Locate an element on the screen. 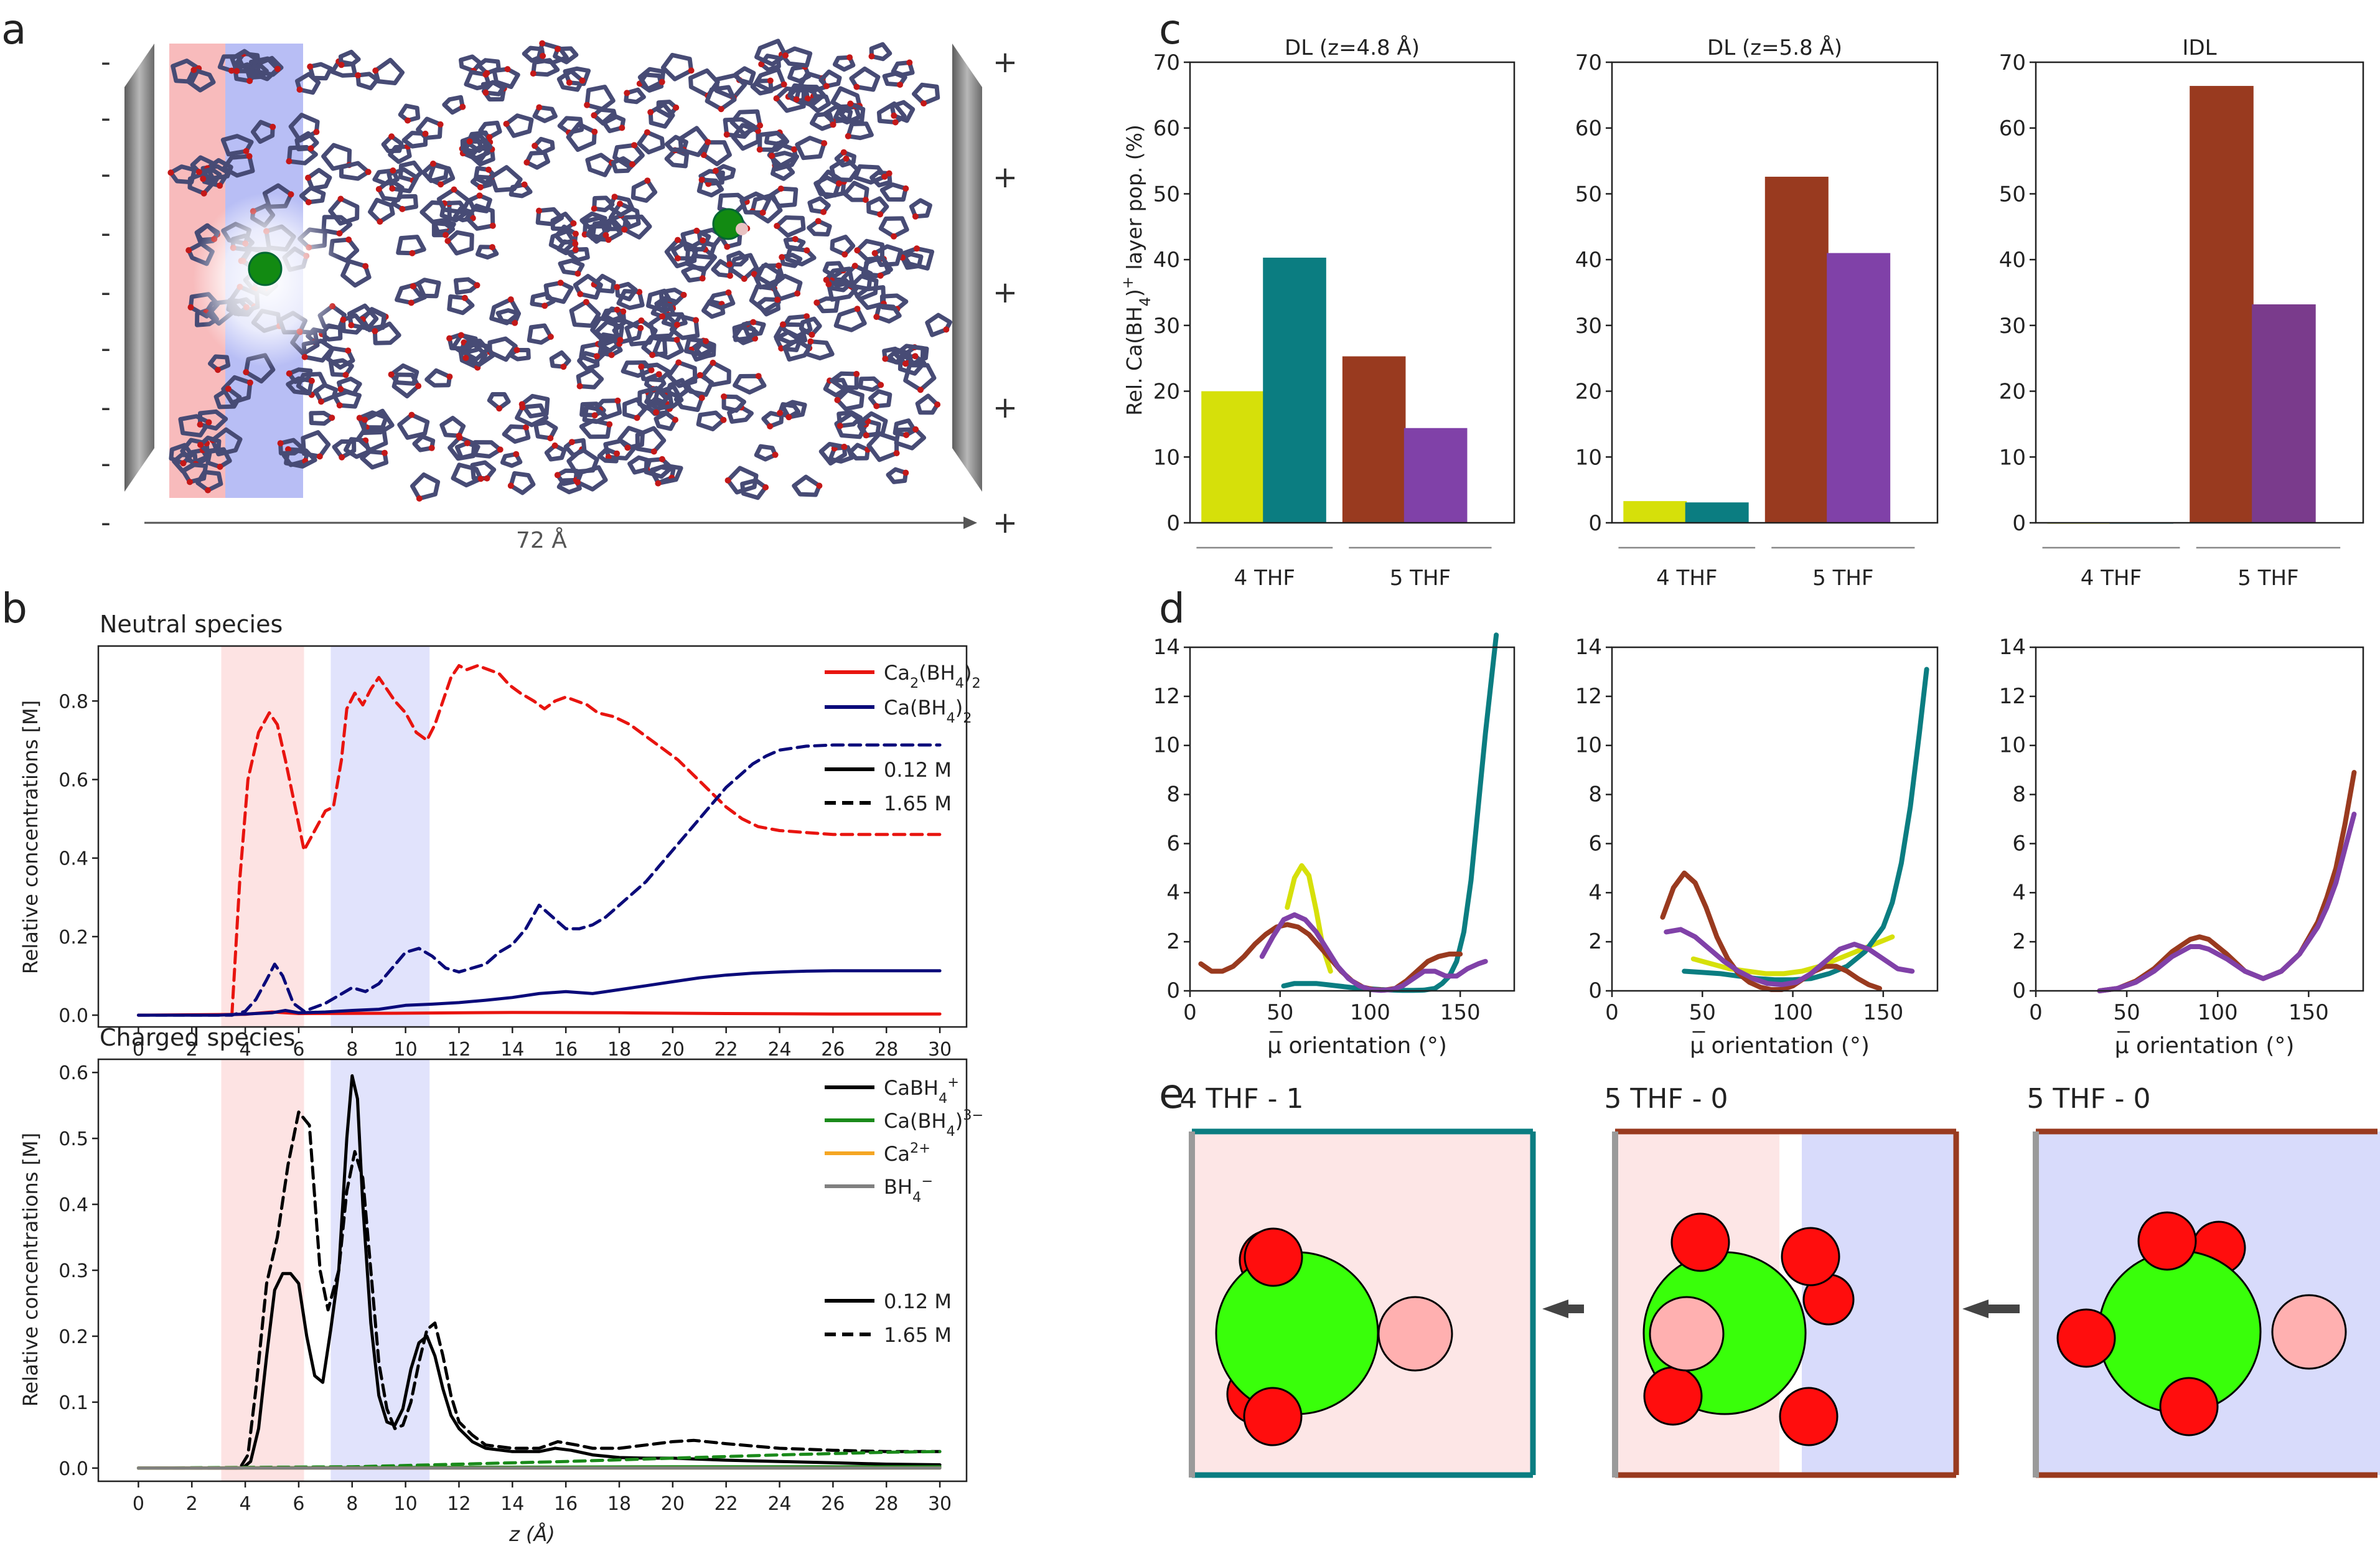 Image resolution: width=2380 pixels, height=1546 pixels. y-tick-label: 20 is located at coordinates (2012, 392).